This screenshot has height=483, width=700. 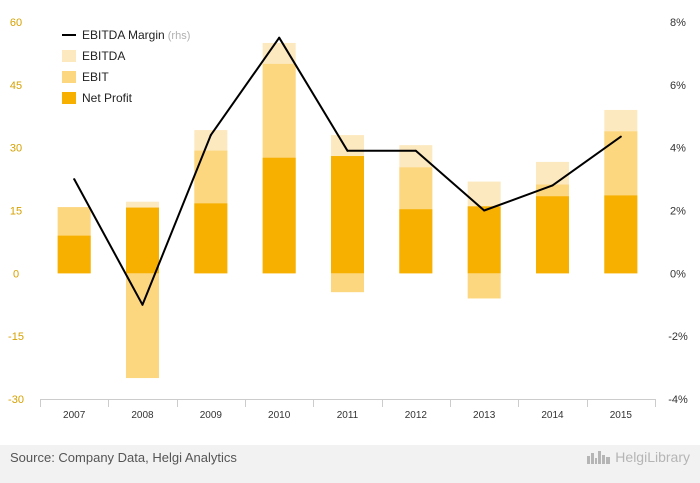 I want to click on y-right-tick-label: -2%, so click(x=678, y=337).